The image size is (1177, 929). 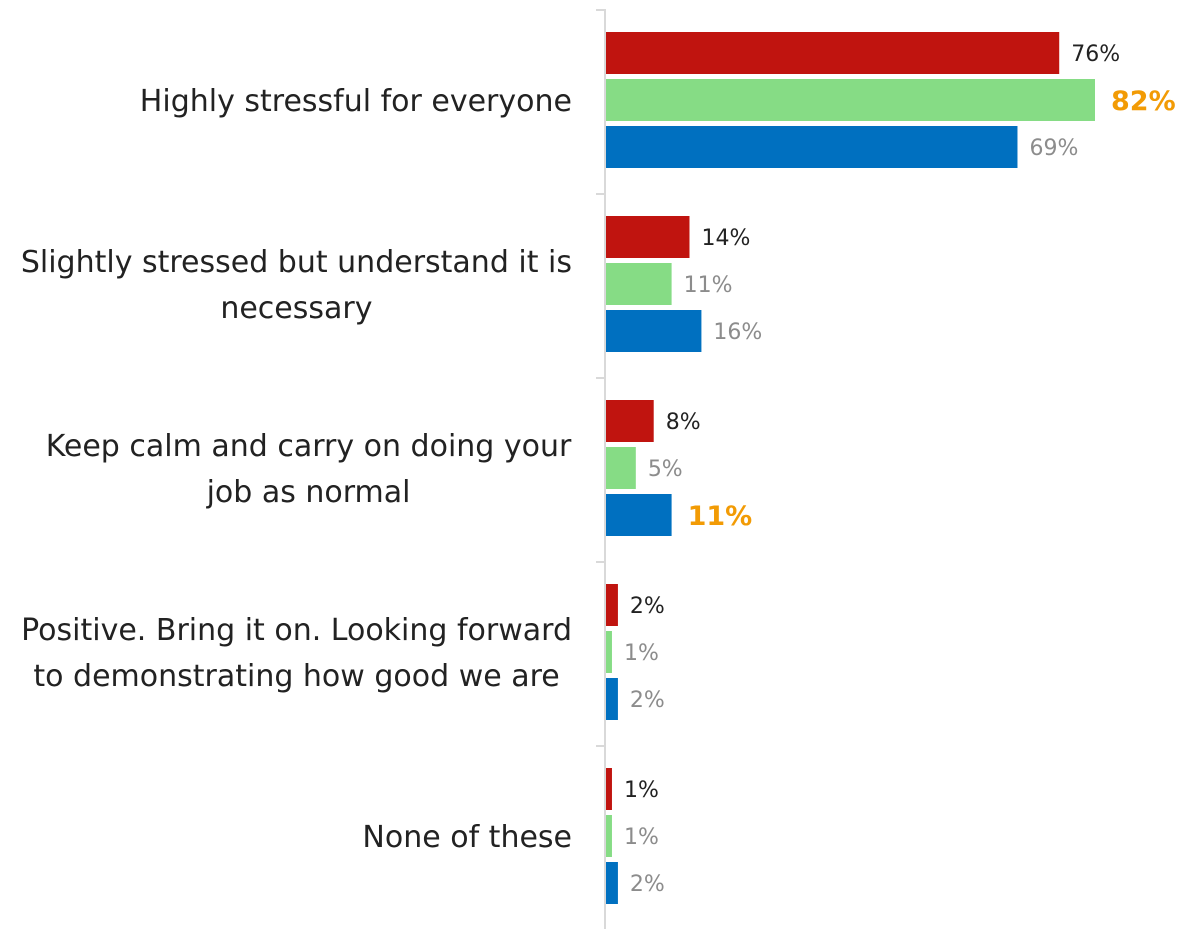 What do you see at coordinates (1095, 54) in the screenshot?
I see `value-label: 76%` at bounding box center [1095, 54].